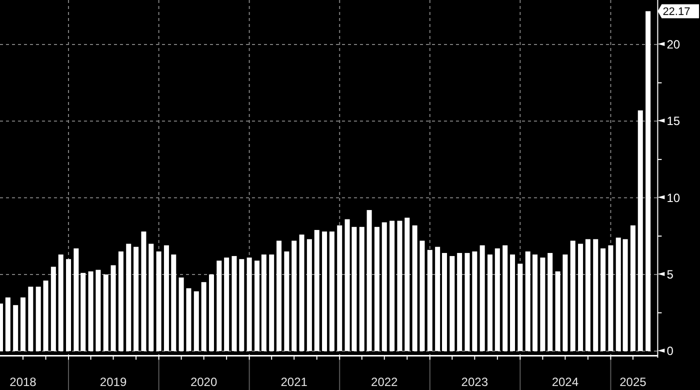 Image resolution: width=700 pixels, height=390 pixels. What do you see at coordinates (673, 197) in the screenshot?
I see `y-tick-label: 10` at bounding box center [673, 197].